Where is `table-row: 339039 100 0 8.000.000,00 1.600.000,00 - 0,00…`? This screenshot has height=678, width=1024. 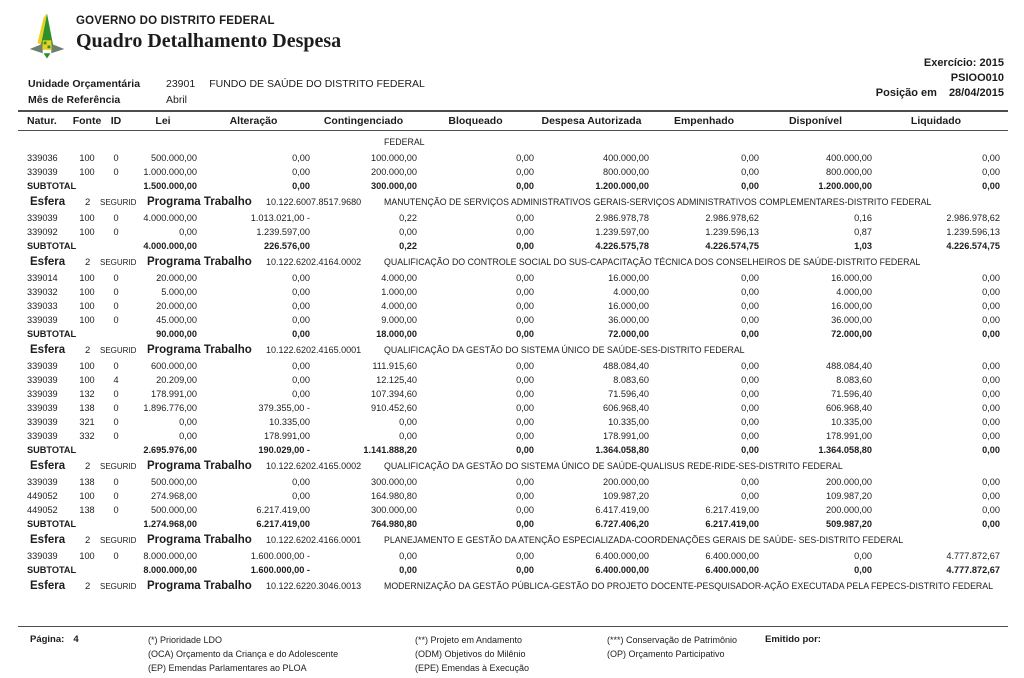
table-row: 339039 100 0 8.000.000,00 1.600.000,00 - 0,00… is located at coordinates (514, 556).